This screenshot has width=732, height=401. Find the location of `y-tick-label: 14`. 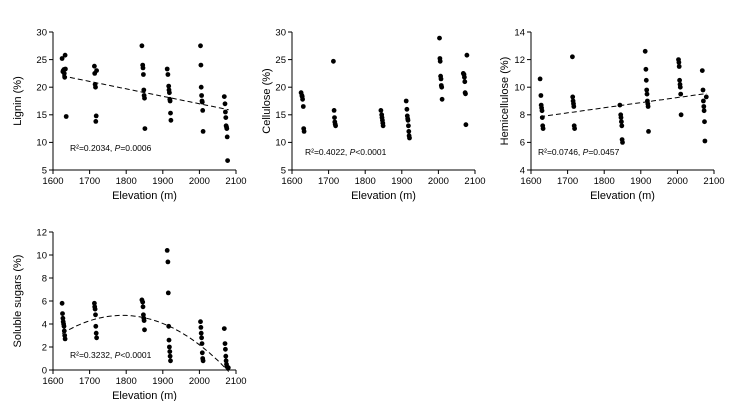

y-tick-label: 14 is located at coordinates (519, 32).